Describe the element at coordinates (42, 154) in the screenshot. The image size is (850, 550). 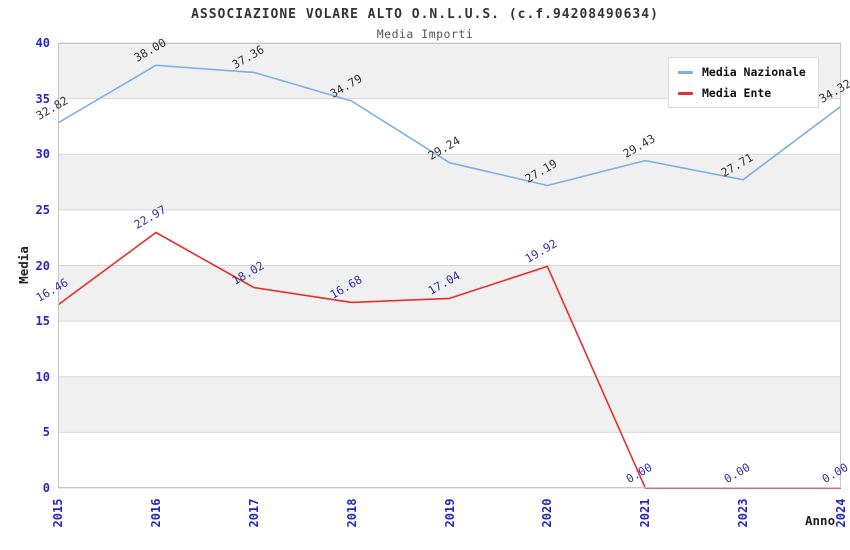
I see `y-tick-label: 30` at that location.